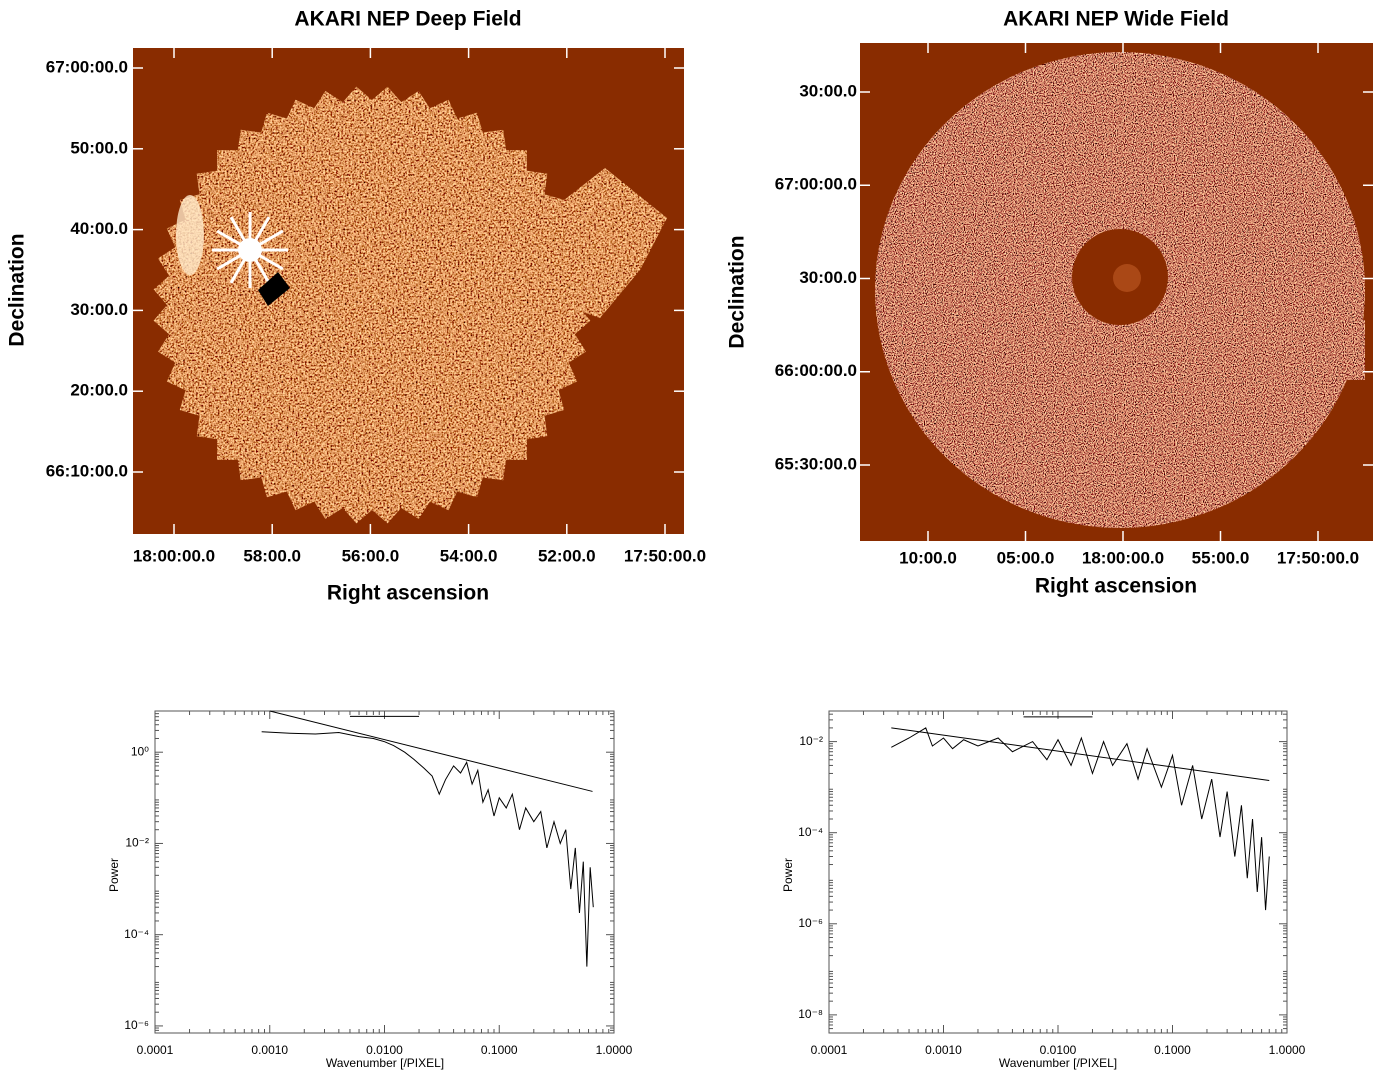 Image resolution: width=1375 pixels, height=1072 pixels. I want to click on chart-title: AKARI NEP Deep Field, so click(407, 19).